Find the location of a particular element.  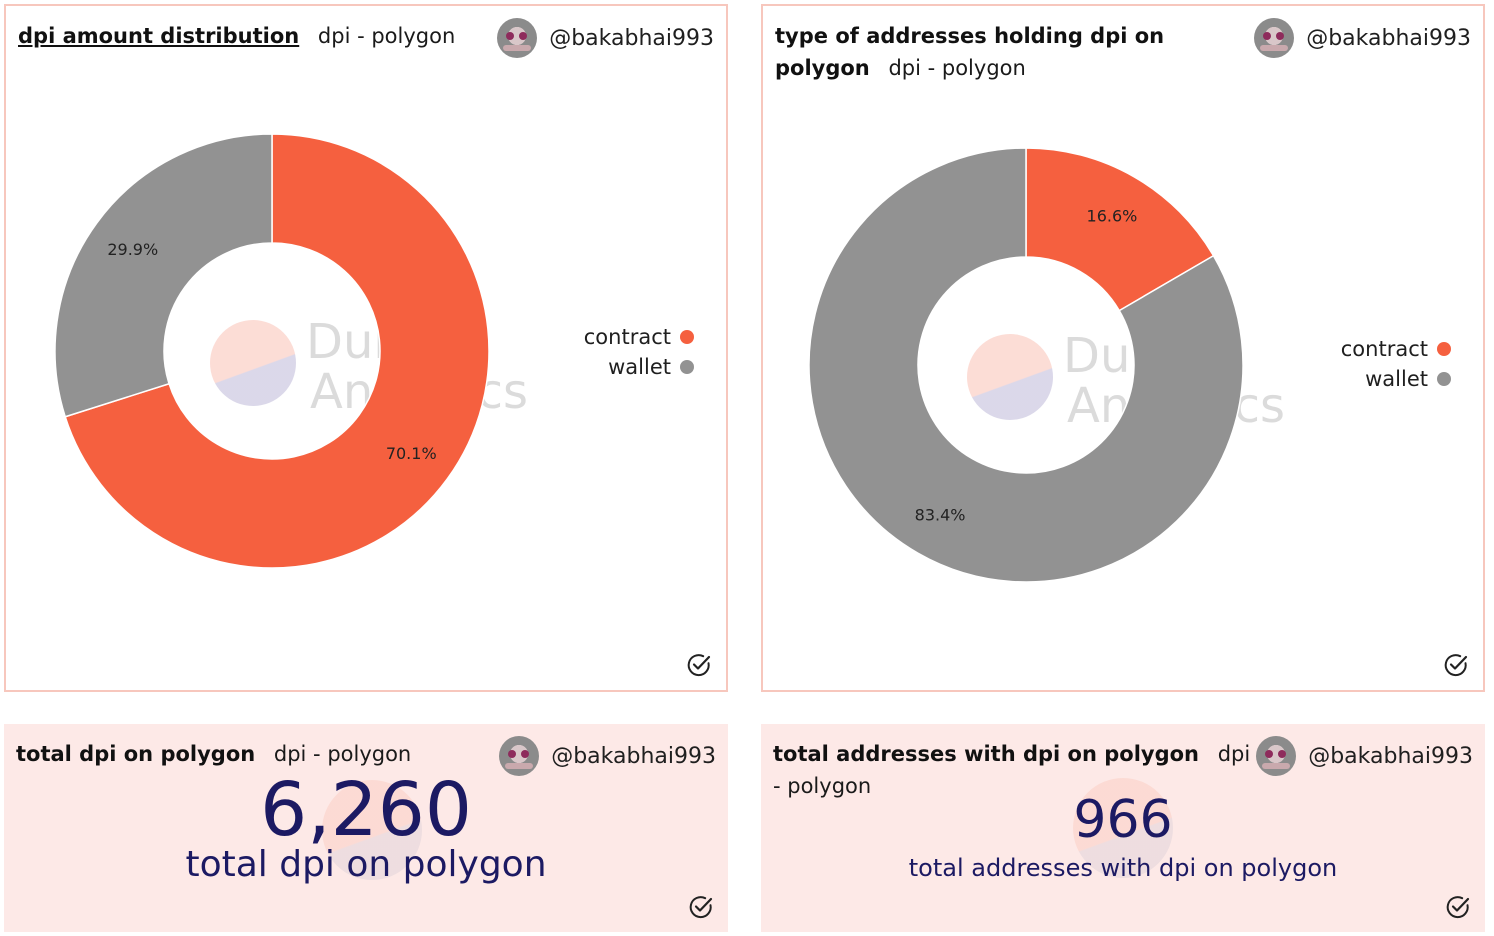

donut-chart: 16.6% 83.4% is located at coordinates (1026, 365).